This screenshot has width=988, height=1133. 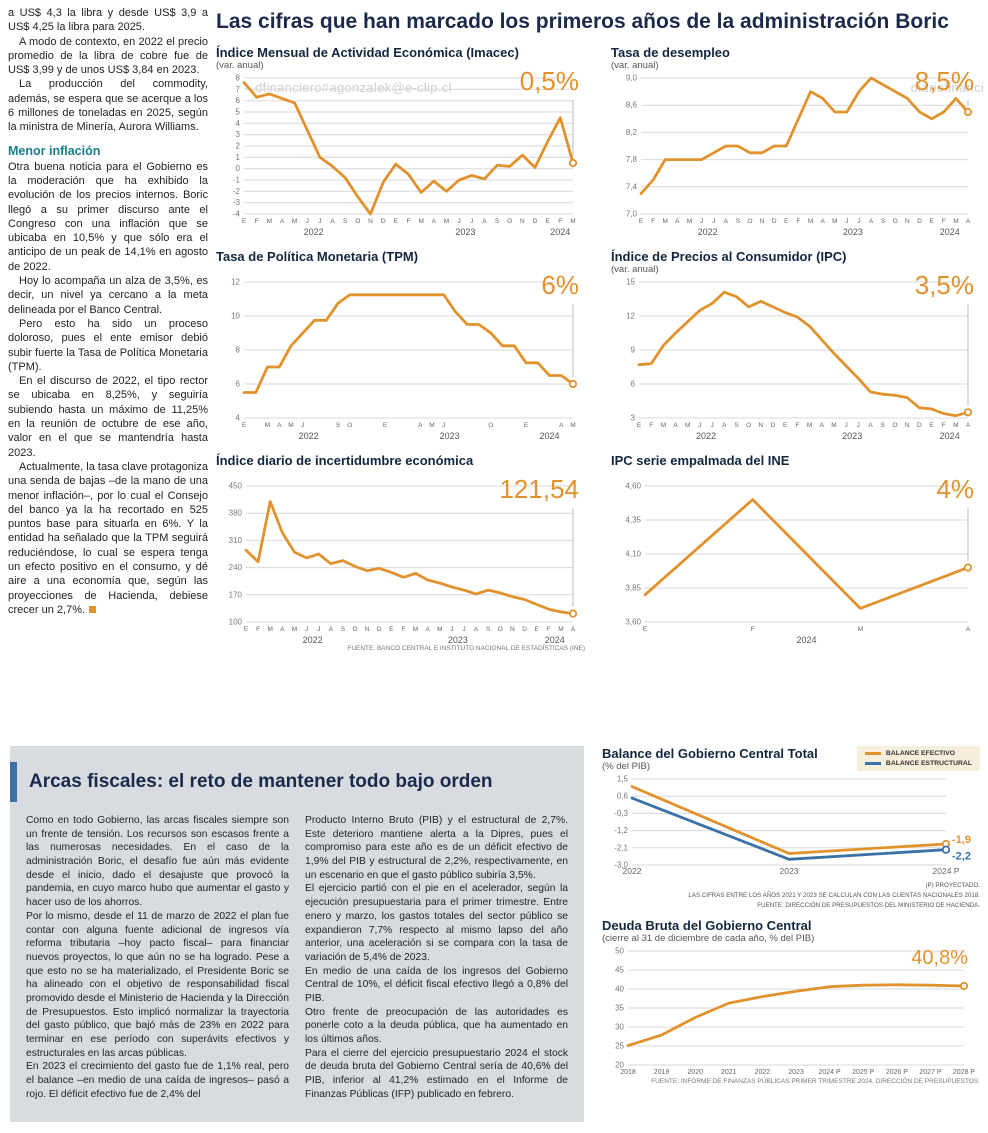 What do you see at coordinates (619, 1007) in the screenshot?
I see `svg-text: 35` at bounding box center [619, 1007].